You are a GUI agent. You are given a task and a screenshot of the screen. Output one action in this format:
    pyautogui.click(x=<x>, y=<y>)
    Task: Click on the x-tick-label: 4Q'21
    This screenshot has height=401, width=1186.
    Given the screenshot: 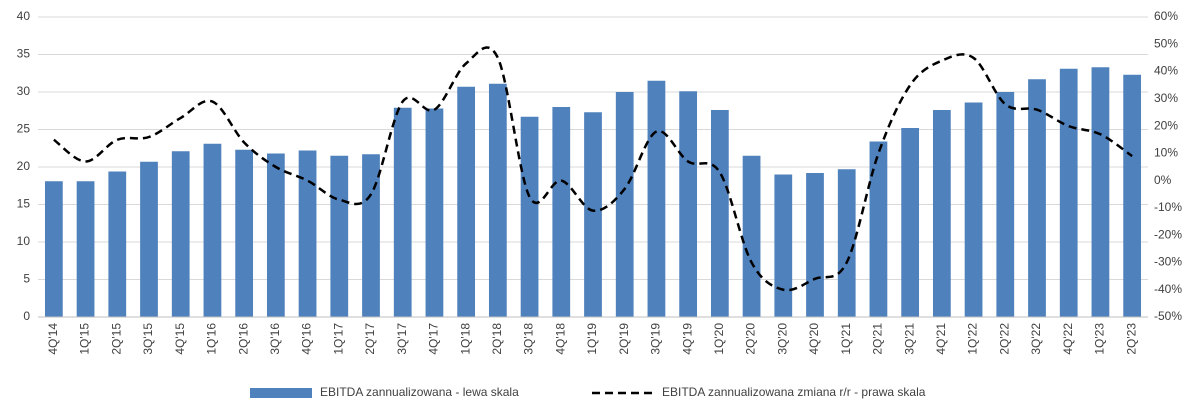 What is the action you would take?
    pyautogui.click(x=941, y=339)
    